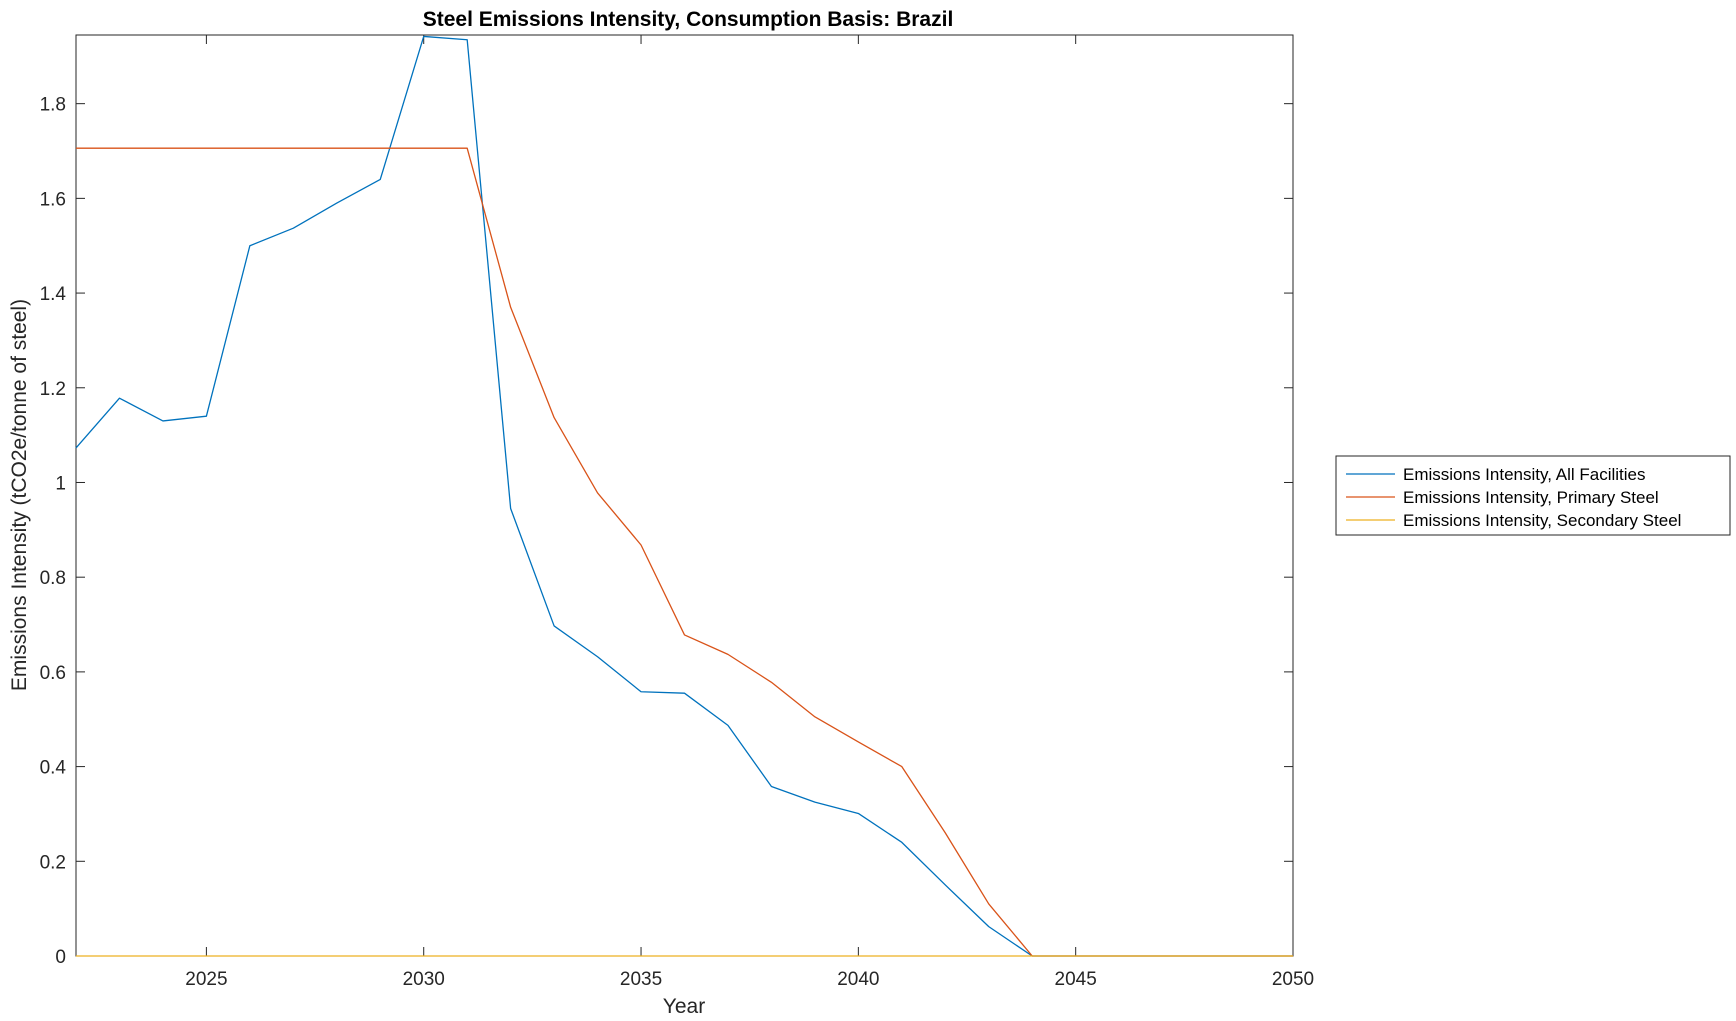  I want to click on x-tick-label: 2045, so click(1076, 979).